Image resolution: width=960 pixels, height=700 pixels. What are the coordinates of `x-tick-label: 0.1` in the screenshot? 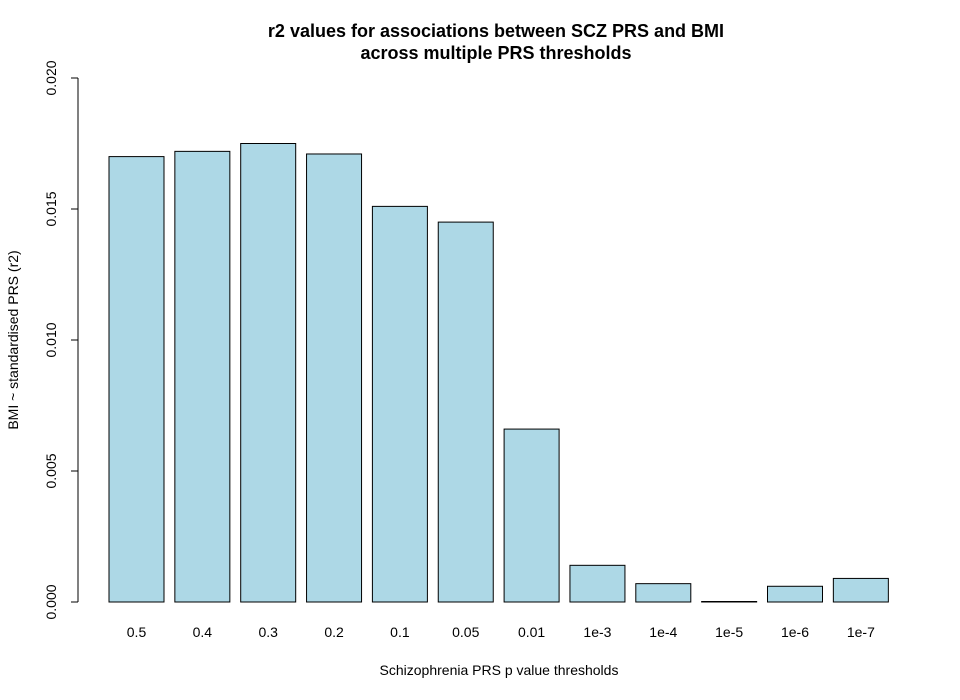 It's located at (400, 632).